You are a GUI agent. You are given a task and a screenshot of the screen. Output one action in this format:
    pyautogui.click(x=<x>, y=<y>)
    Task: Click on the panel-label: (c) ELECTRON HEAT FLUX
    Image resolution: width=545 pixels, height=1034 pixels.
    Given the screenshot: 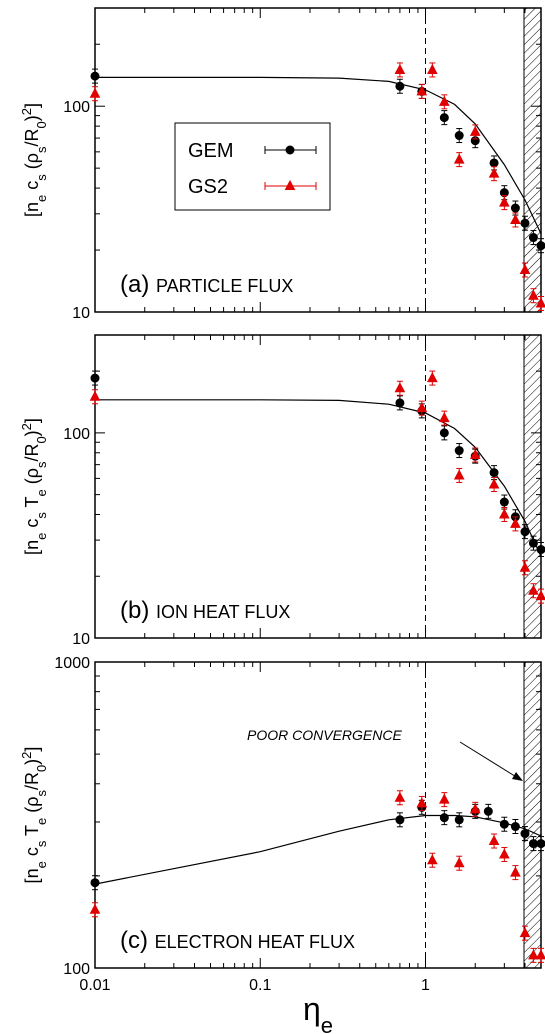 What is the action you would take?
    pyautogui.click(x=237, y=940)
    